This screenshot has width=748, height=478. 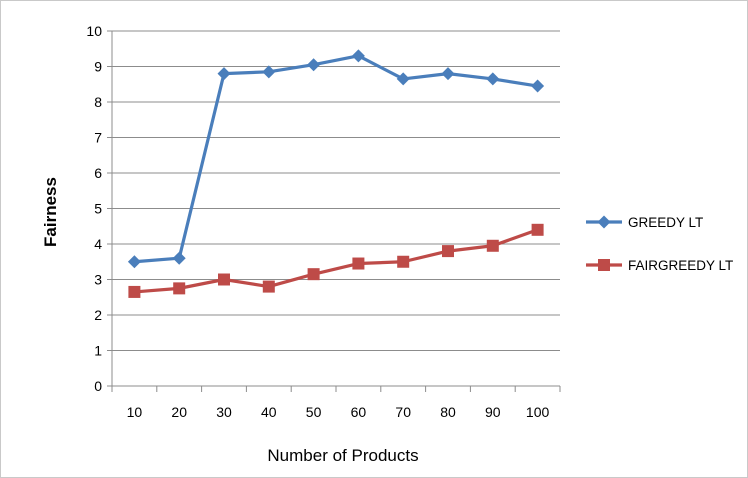 What do you see at coordinates (359, 412) in the screenshot?
I see `x-tick-label: 60` at bounding box center [359, 412].